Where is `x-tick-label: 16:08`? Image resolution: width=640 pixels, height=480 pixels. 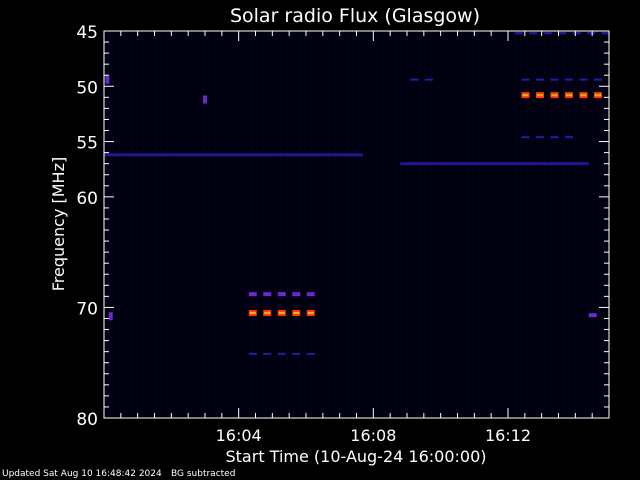
x-tick-label: 16:08 is located at coordinates (373, 435).